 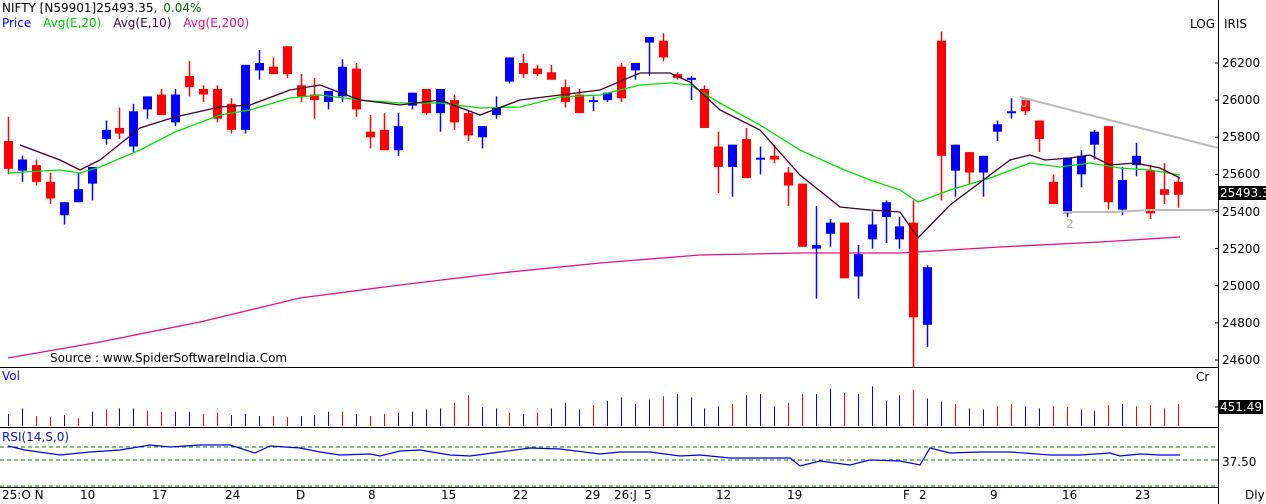 I want to click on date-tick-label: 19, so click(x=795, y=495).